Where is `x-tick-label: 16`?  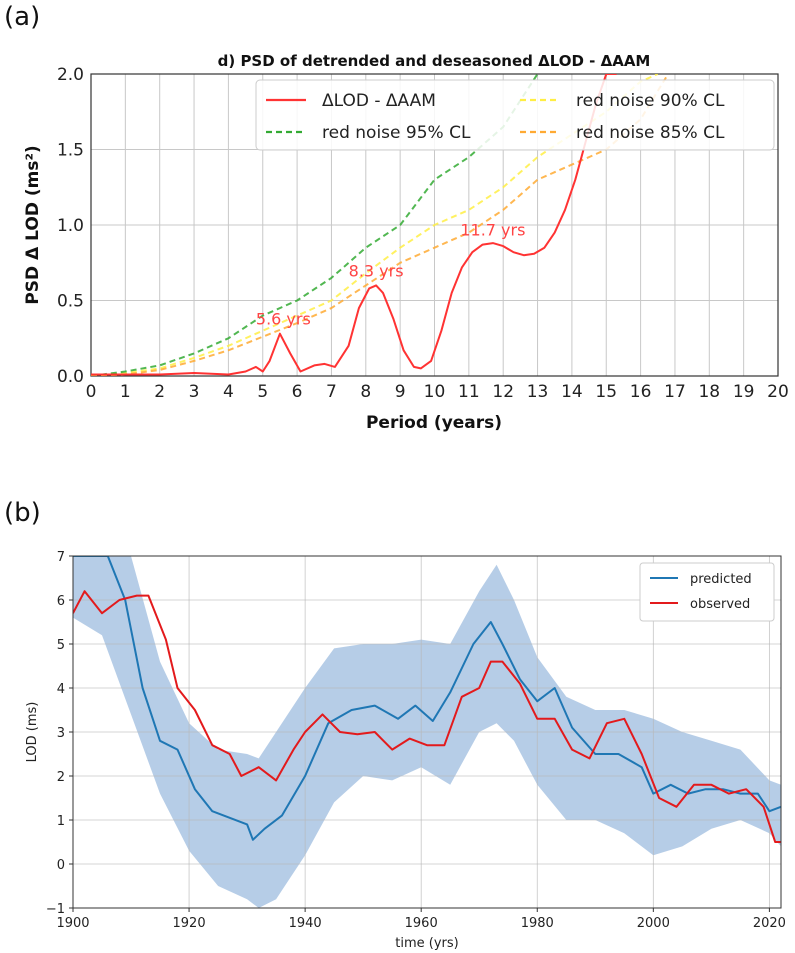
x-tick-label: 16 is located at coordinates (641, 392).